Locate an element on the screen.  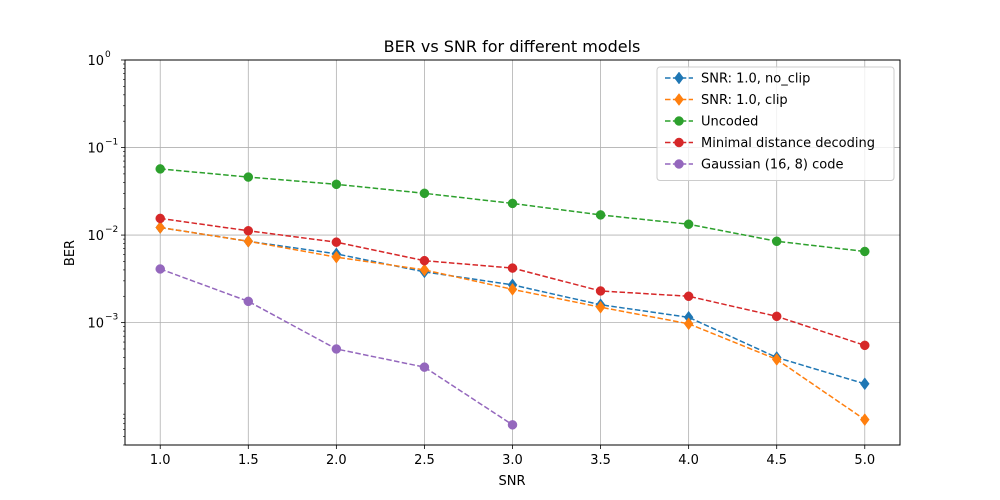
legend-label: Gaussian (16, 8) code is located at coordinates (772, 165).